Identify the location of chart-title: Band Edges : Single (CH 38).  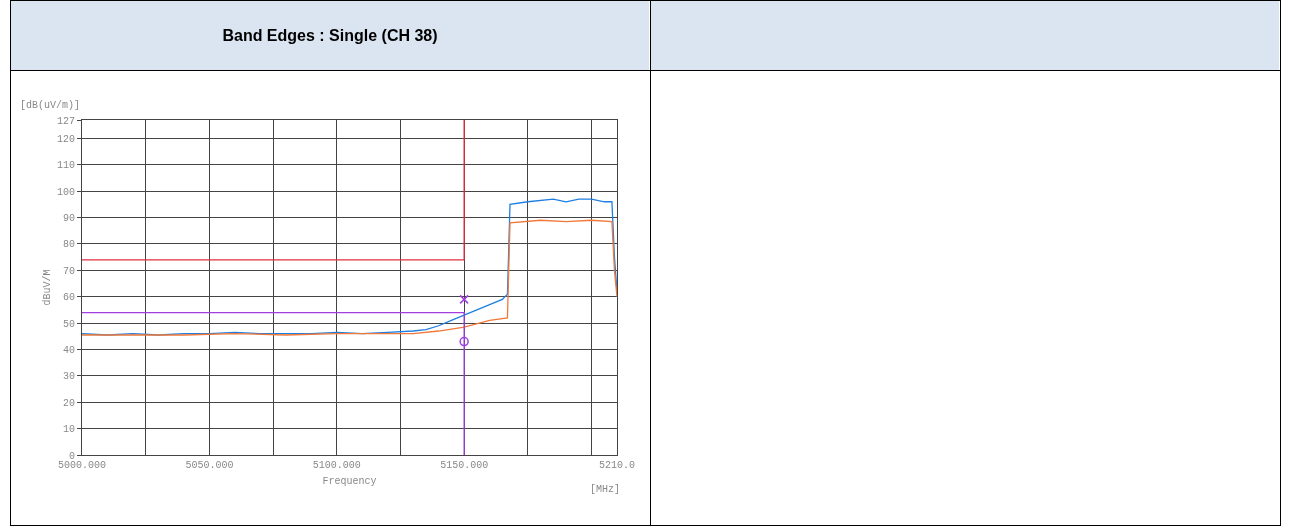
(330, 35).